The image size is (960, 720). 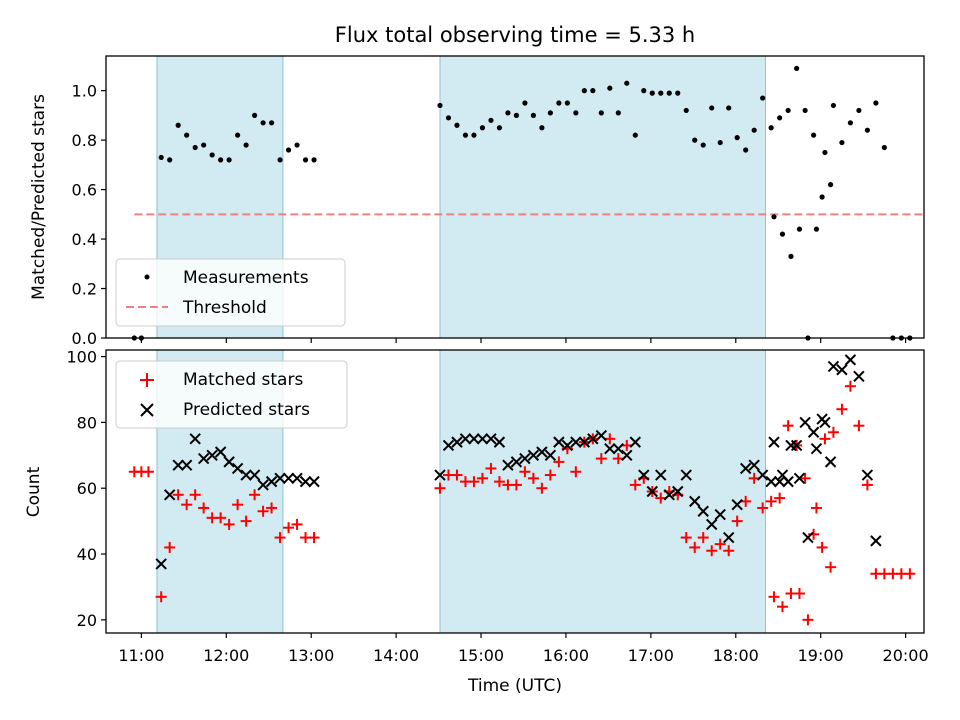 I want to click on legend-measurements-label: Measurements, so click(x=246, y=278).